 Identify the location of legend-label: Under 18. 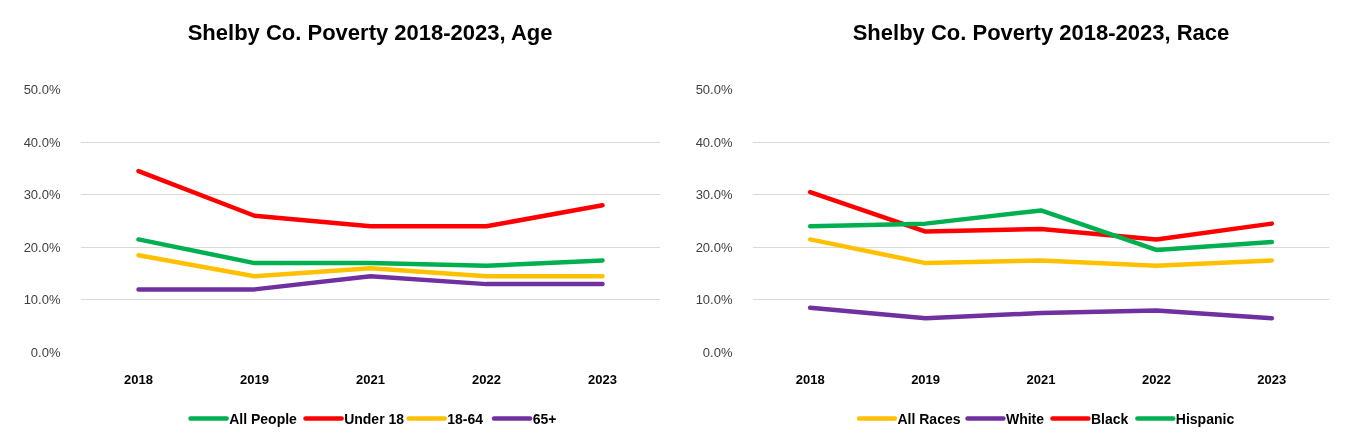
(374, 418).